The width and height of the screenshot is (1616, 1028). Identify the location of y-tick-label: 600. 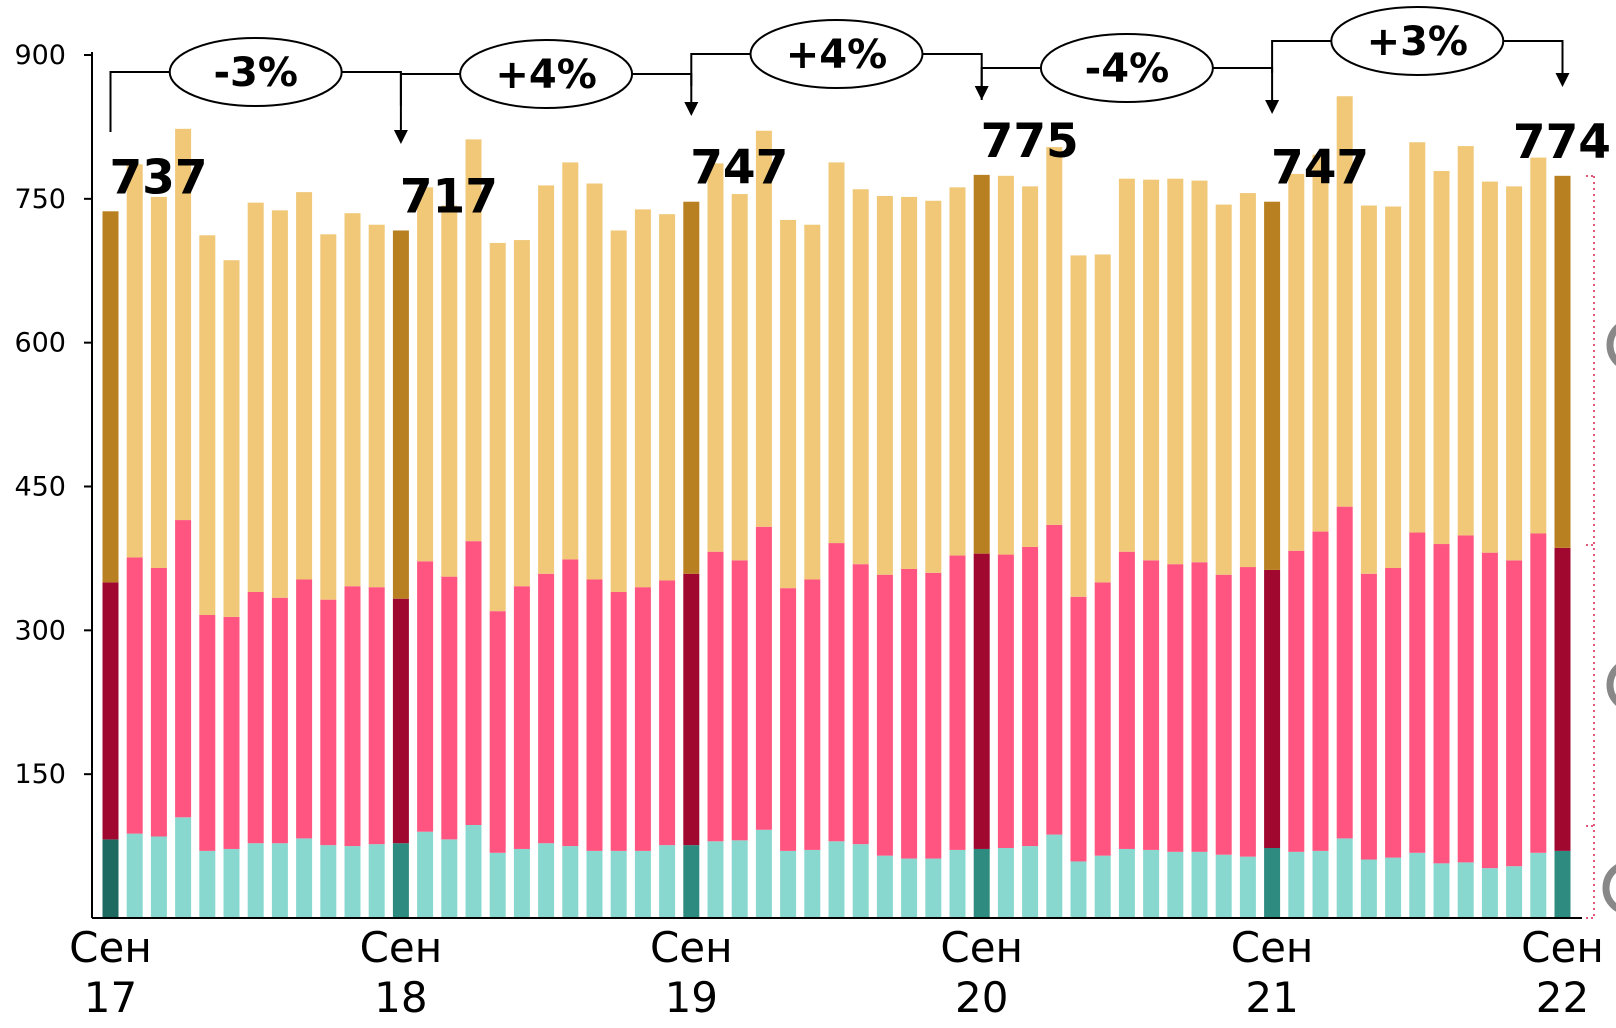
(40, 343).